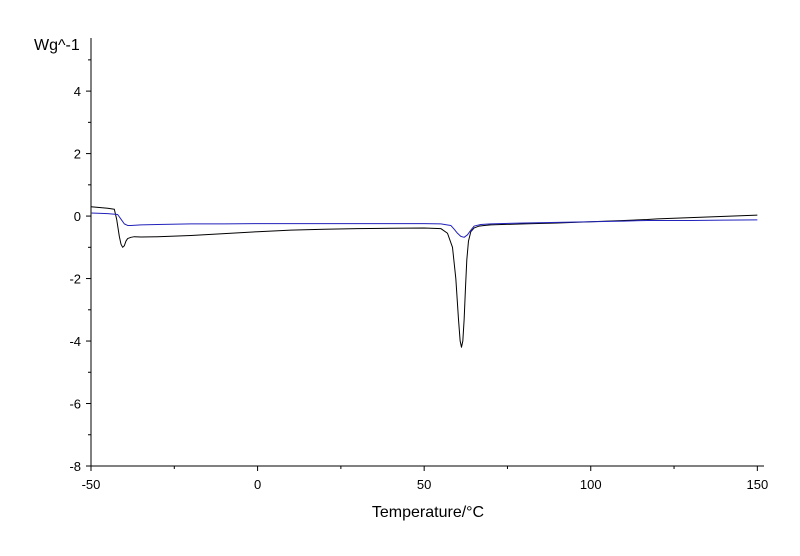  What do you see at coordinates (757, 484) in the screenshot?
I see `x-tick-label: 150` at bounding box center [757, 484].